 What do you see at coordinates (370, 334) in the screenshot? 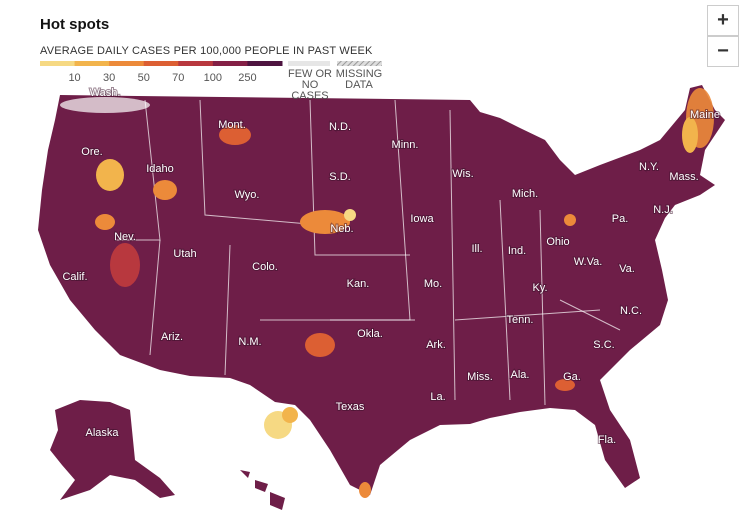
I see `state-label: Okla.` at bounding box center [370, 334].